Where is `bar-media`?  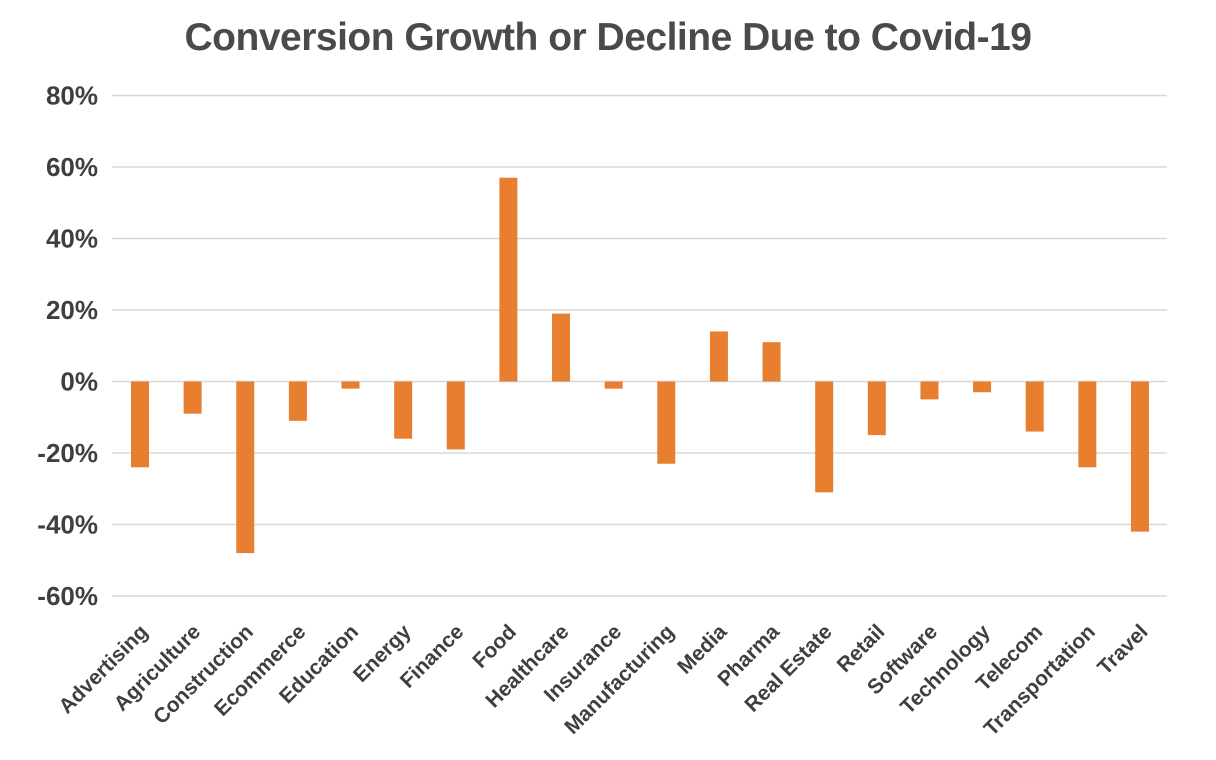
bar-media is located at coordinates (718, 356).